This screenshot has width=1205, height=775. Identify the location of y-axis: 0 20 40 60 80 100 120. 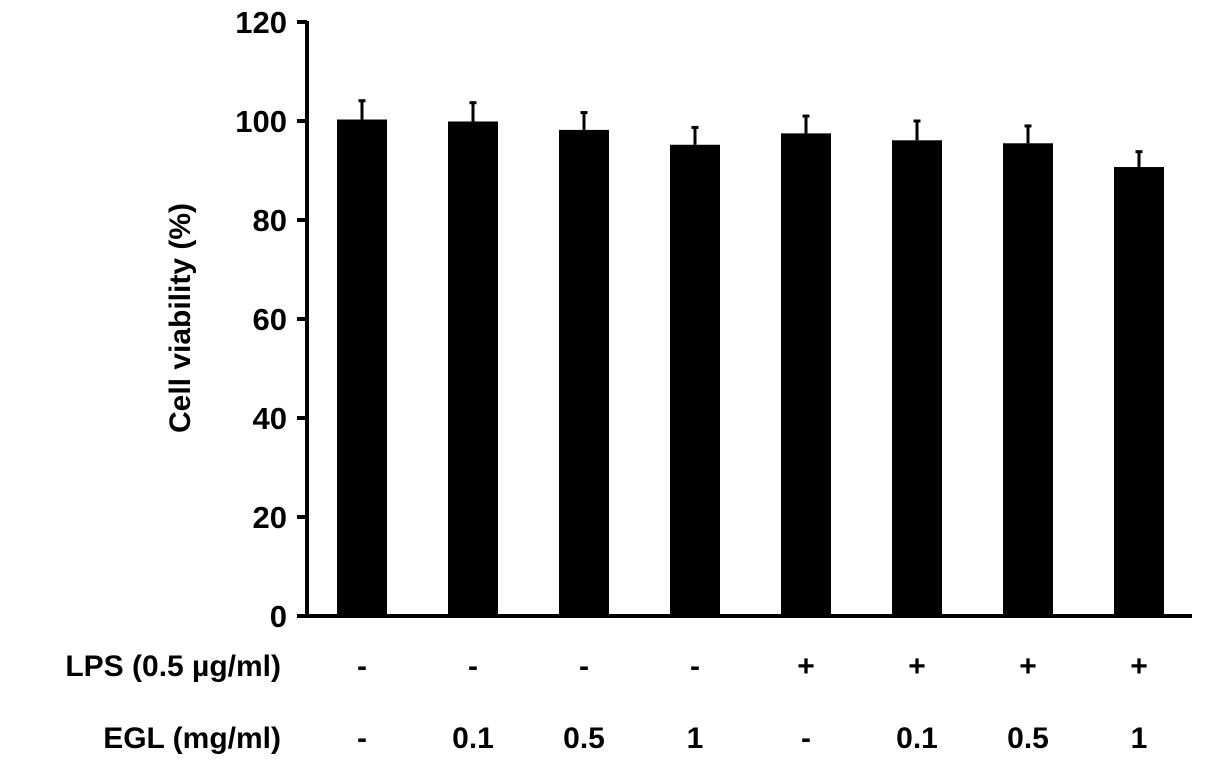
(272, 319).